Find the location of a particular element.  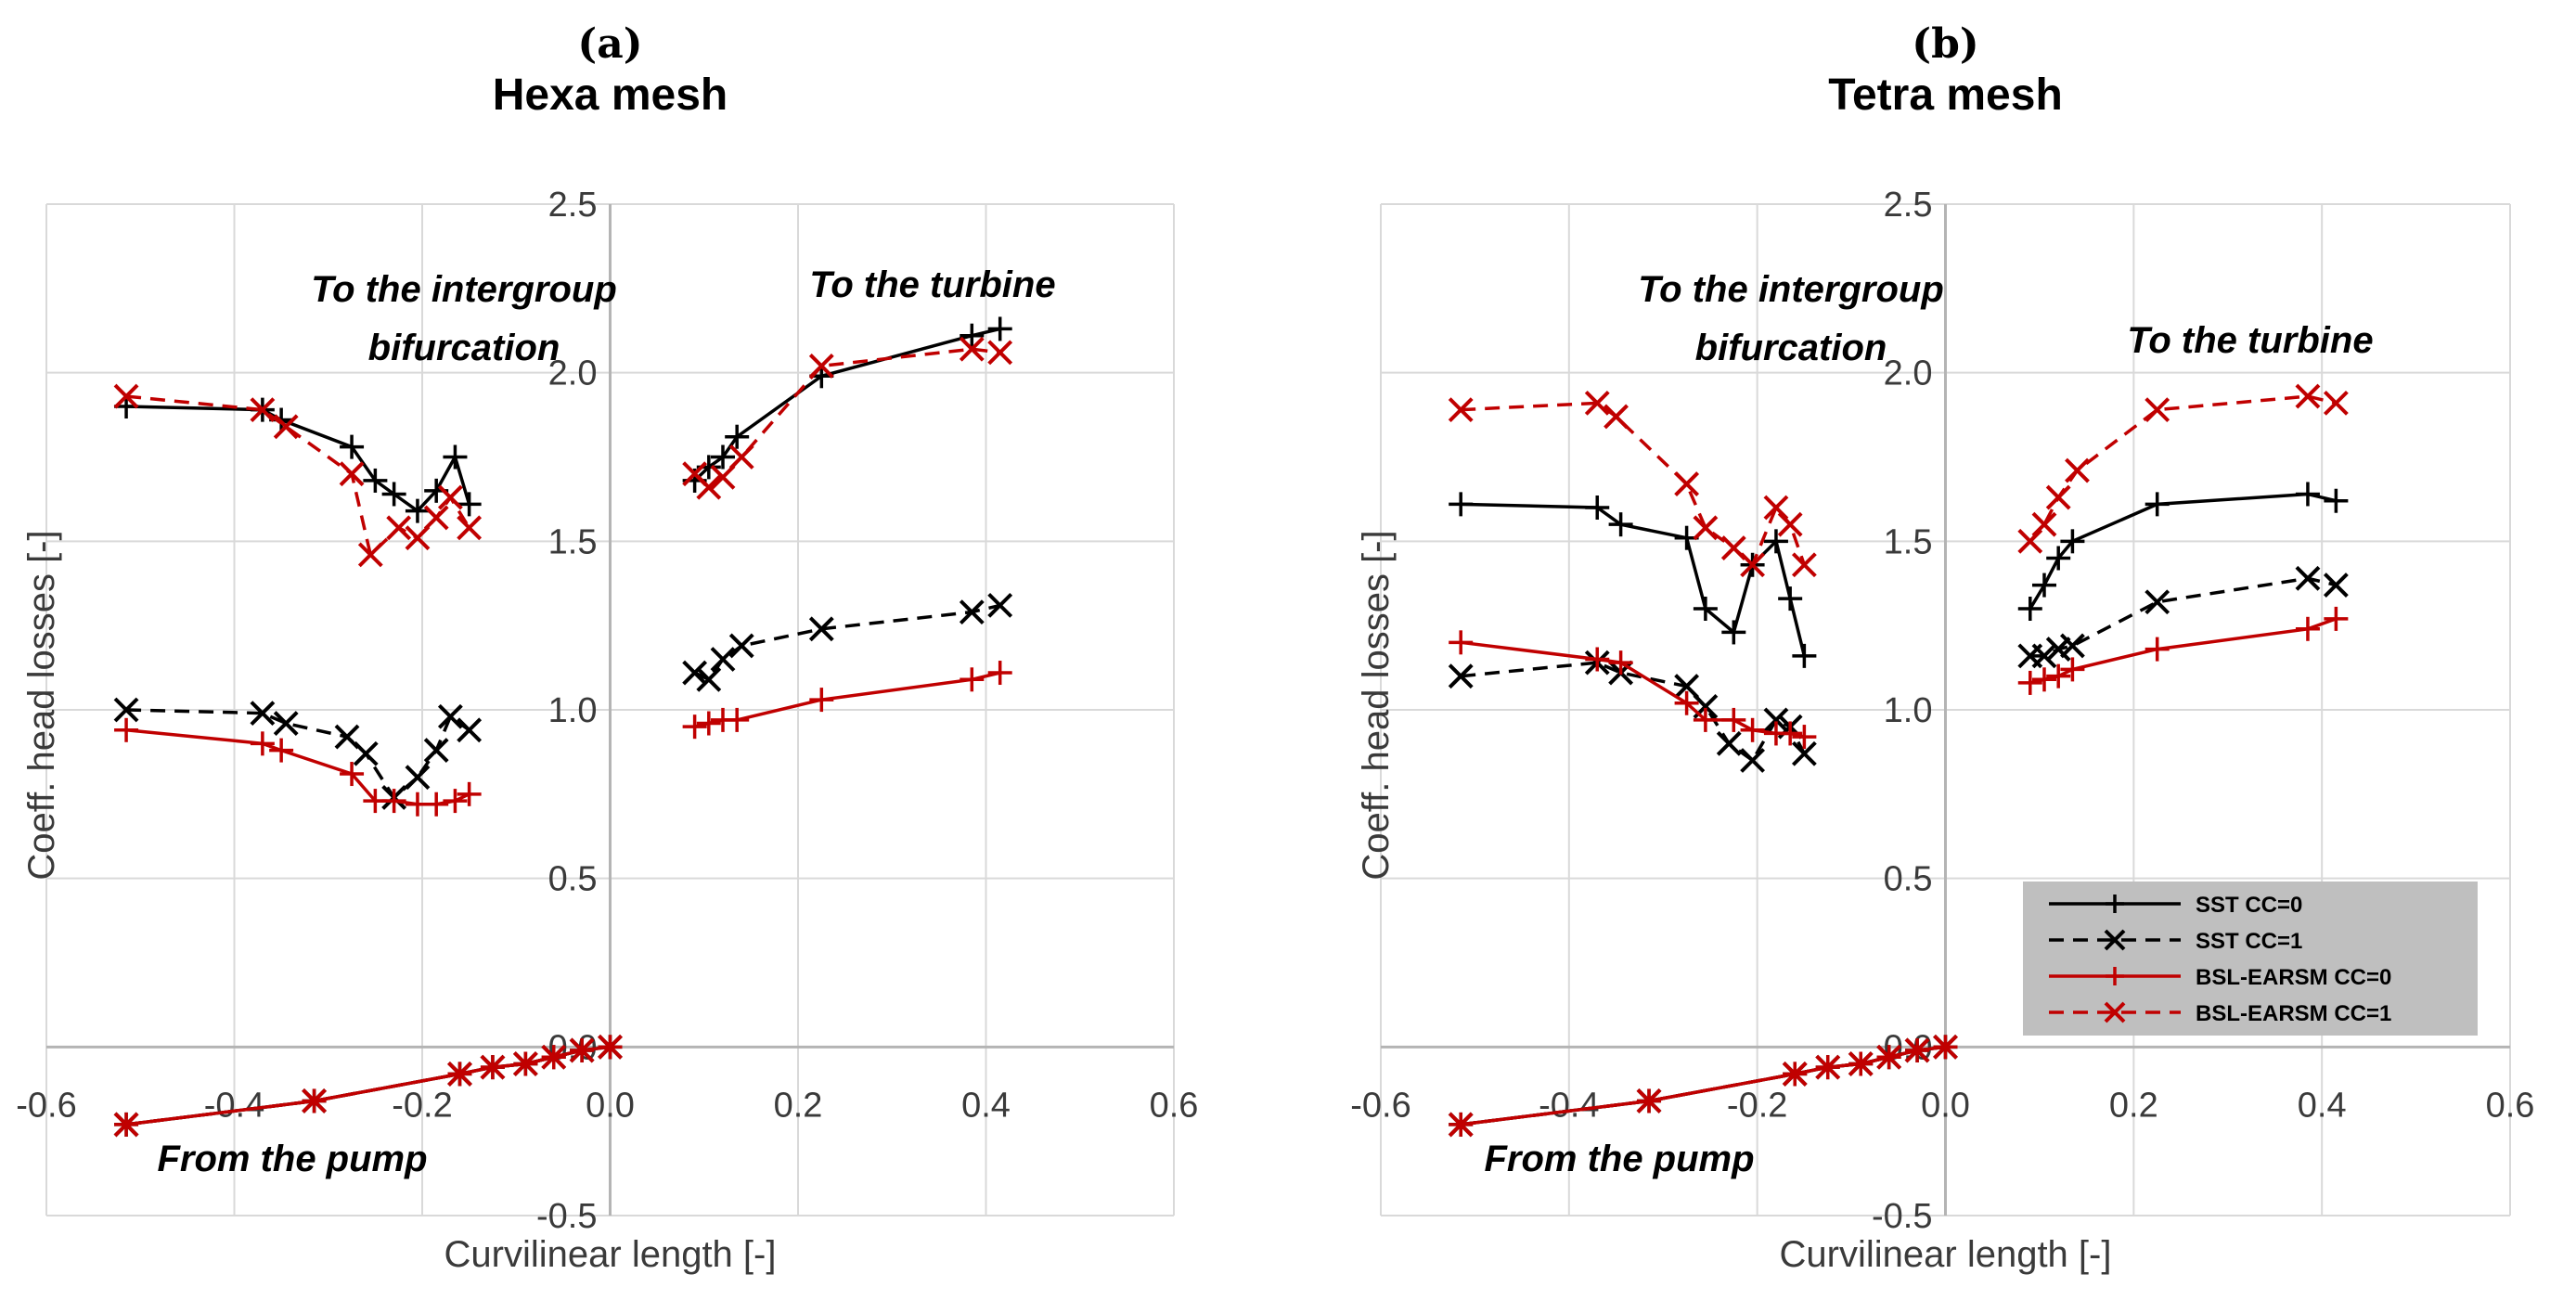

legend-label: SST CC=0 is located at coordinates (2249, 906).